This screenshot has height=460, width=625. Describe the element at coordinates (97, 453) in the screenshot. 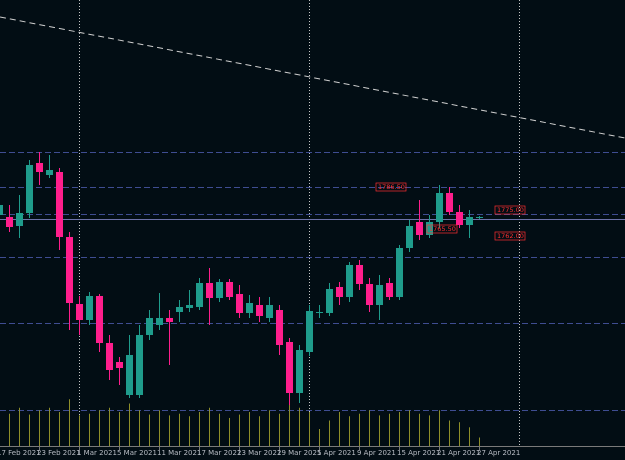

I see `x-tick-label: 1 Mar 2021` at that location.